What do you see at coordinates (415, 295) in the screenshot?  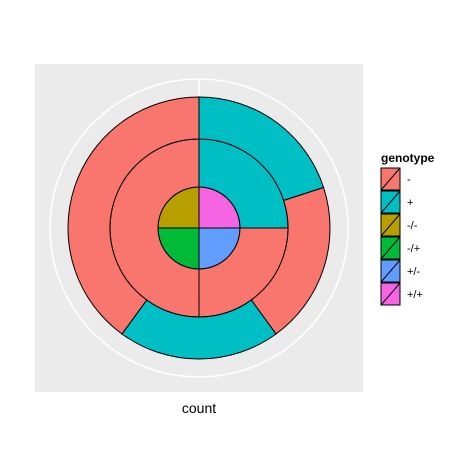 I see `legend-label-5: +/+` at bounding box center [415, 295].